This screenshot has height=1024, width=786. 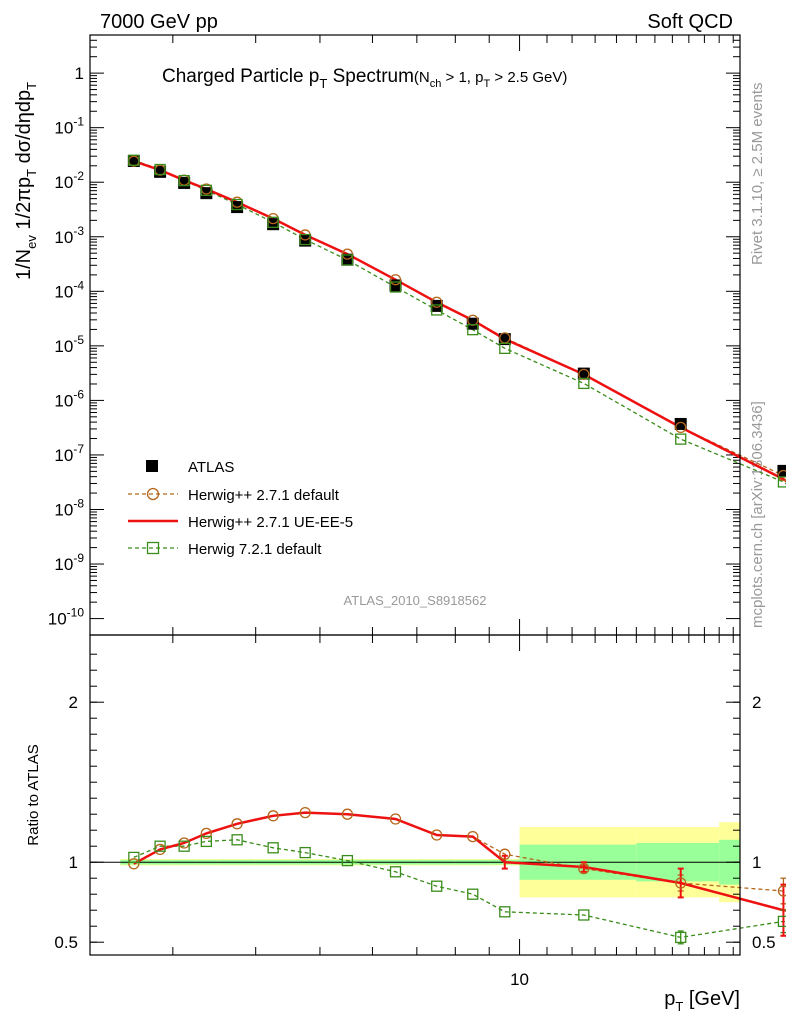 What do you see at coordinates (79, 73) in the screenshot?
I see `y-tick-label: 1` at bounding box center [79, 73].